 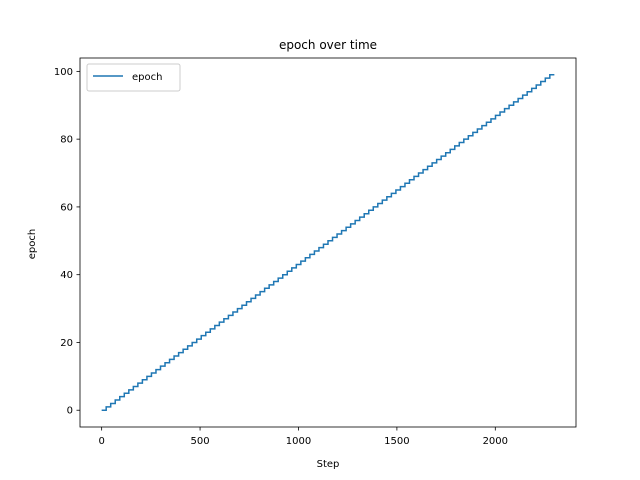 What do you see at coordinates (495, 441) in the screenshot?
I see `x-tick-label: 2000` at bounding box center [495, 441].